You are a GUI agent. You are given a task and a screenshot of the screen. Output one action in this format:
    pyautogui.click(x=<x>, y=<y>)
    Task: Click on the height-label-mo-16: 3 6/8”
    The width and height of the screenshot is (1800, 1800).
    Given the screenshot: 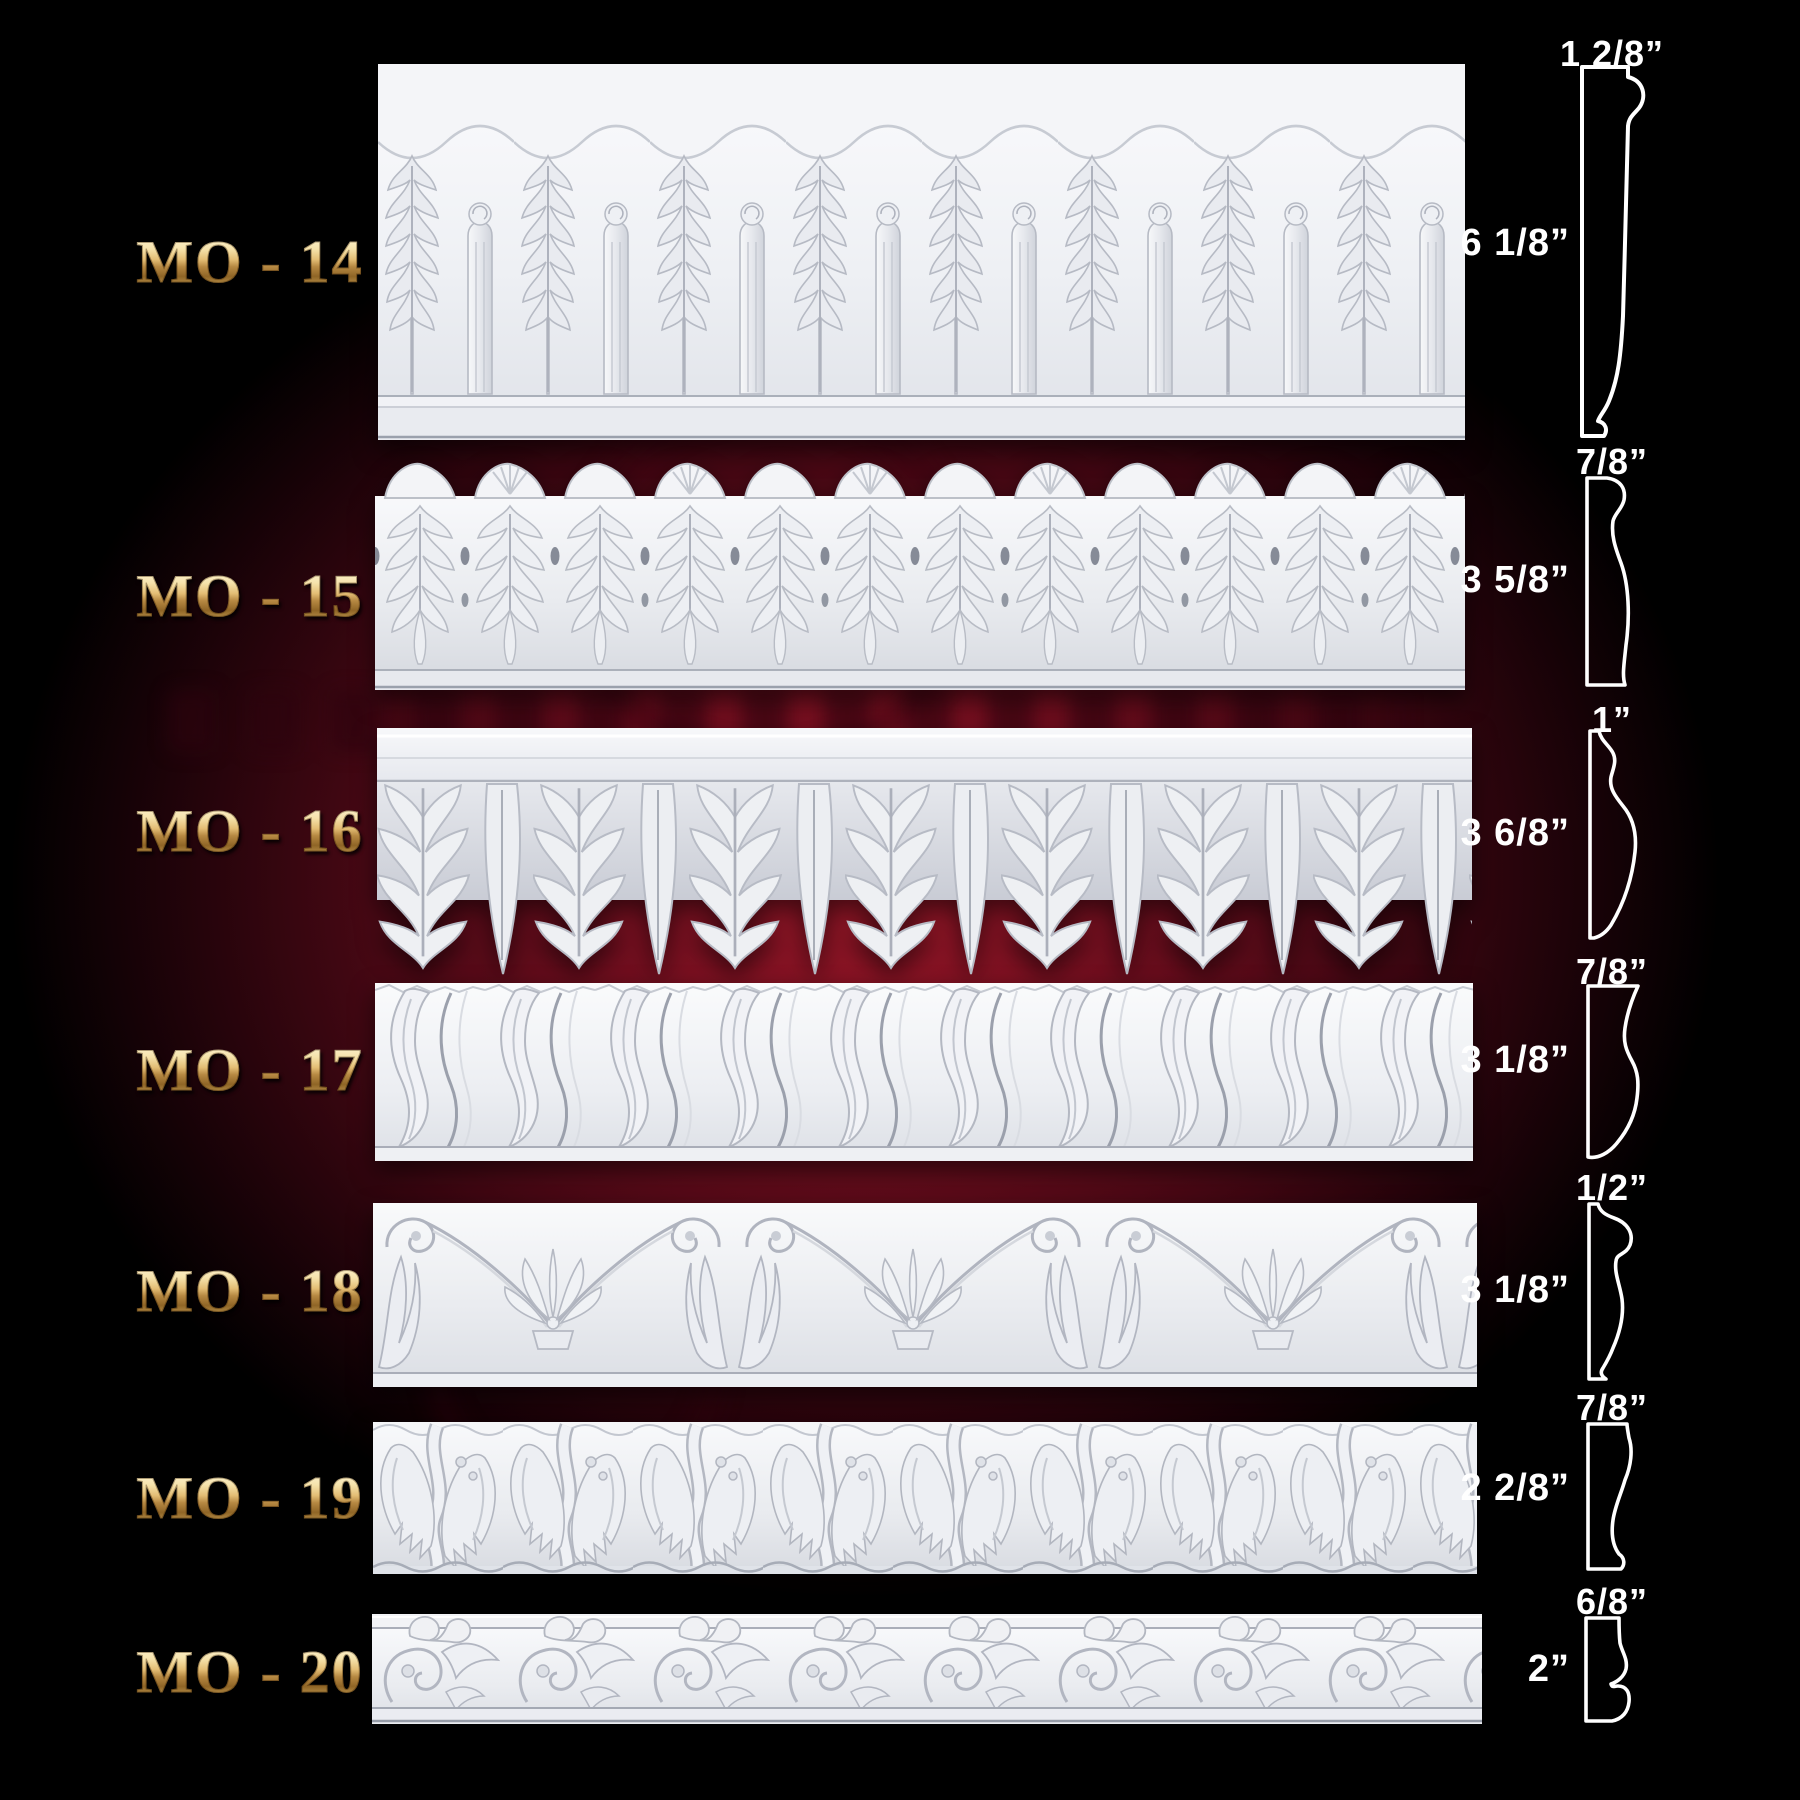 What is the action you would take?
    pyautogui.click(x=1515, y=833)
    